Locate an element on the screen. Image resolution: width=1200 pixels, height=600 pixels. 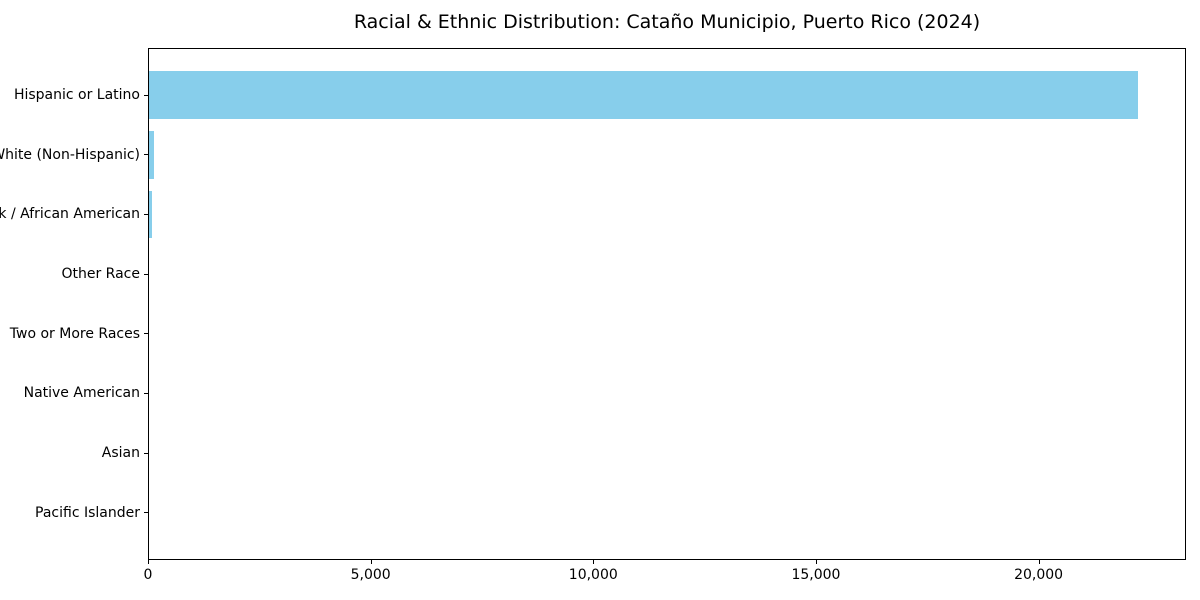
x-tick-label: 10,000 is located at coordinates (593, 575).